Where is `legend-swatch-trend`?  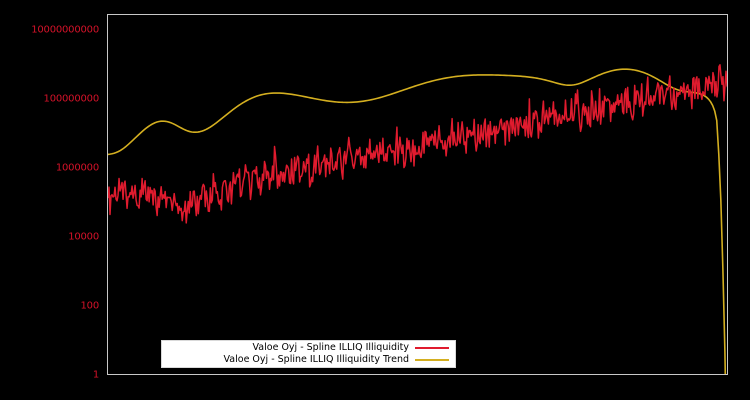
legend-swatch-trend is located at coordinates (432, 360).